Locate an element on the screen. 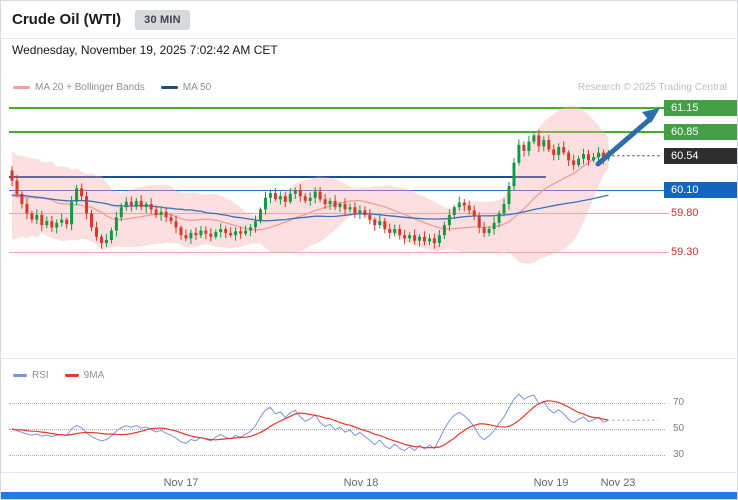  bottom-accent-bar is located at coordinates (369, 495).